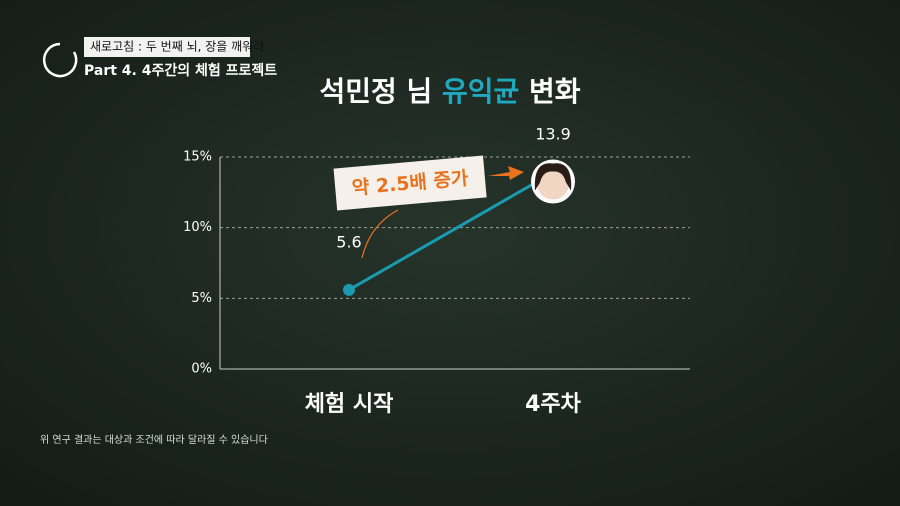  I want to click on face-marker, so click(553, 181).